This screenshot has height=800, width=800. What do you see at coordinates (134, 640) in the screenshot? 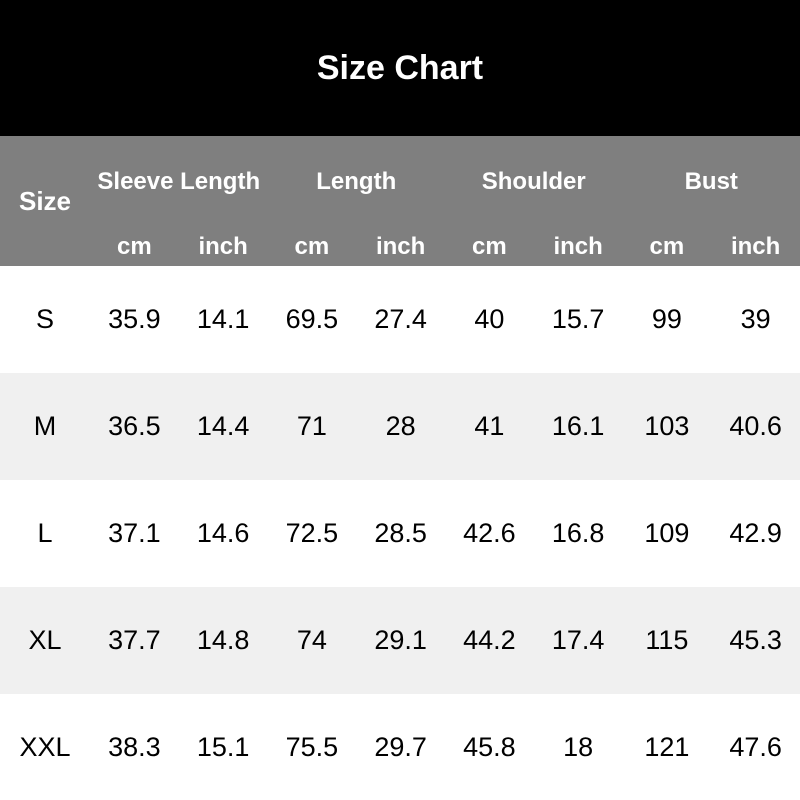
I see `value-sleeve-cm: 37.7` at bounding box center [134, 640].